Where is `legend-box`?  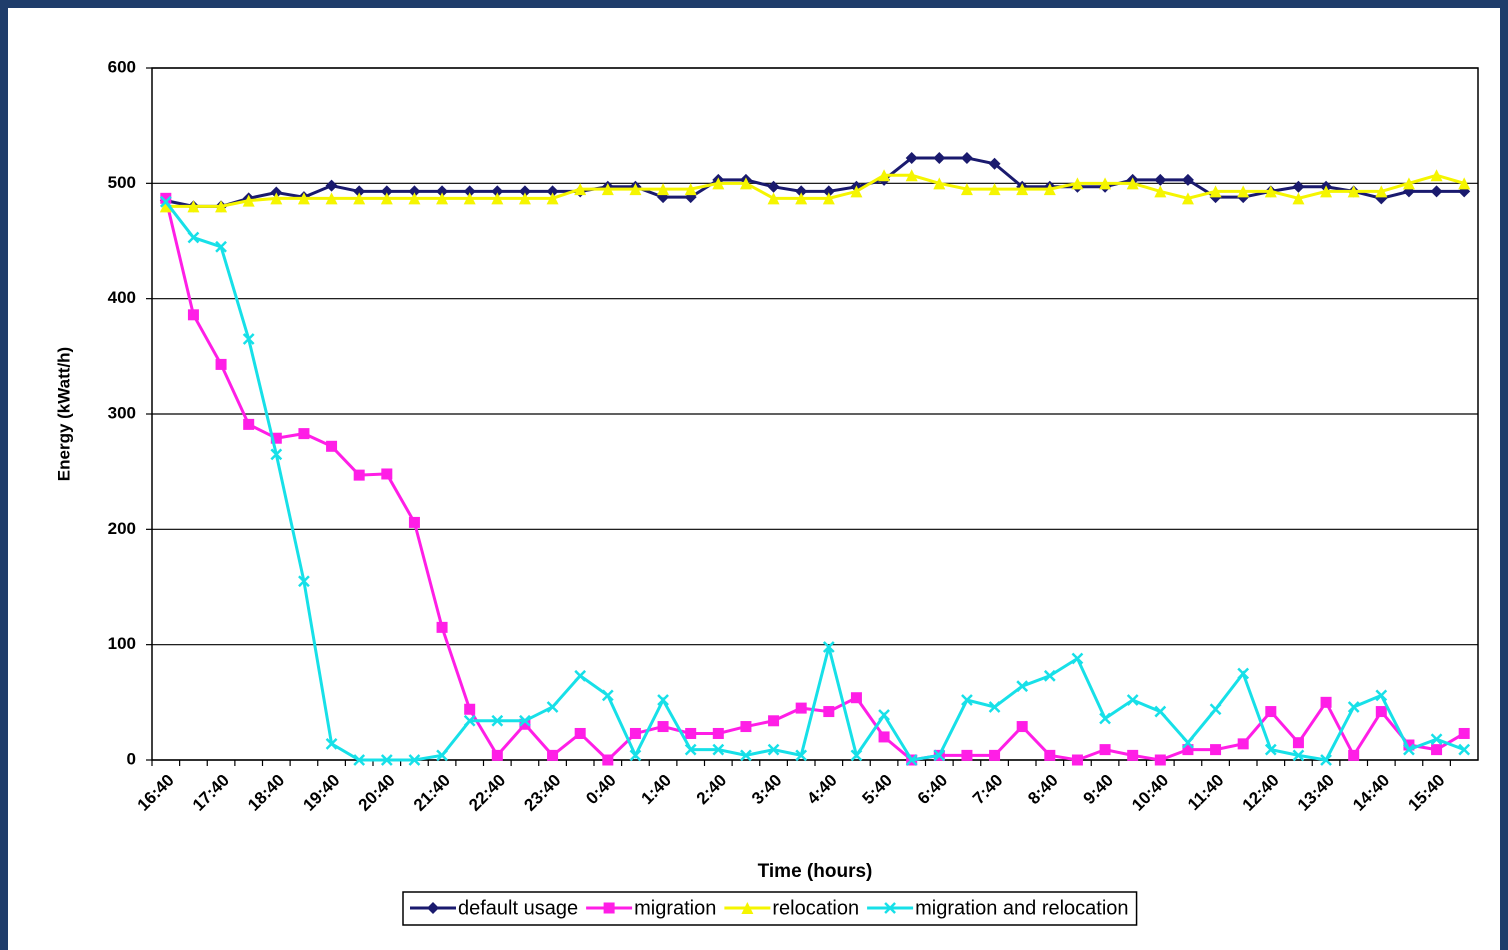
legend-box is located at coordinates (770, 908).